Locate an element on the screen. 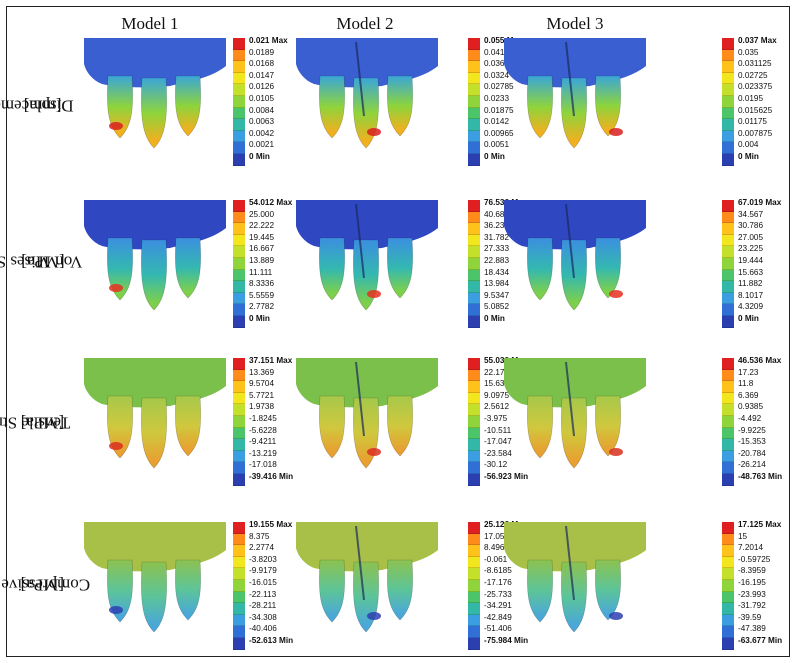 The height and width of the screenshot is (663, 796). legend-value-label: 9.5347 is located at coordinates (497, 295).